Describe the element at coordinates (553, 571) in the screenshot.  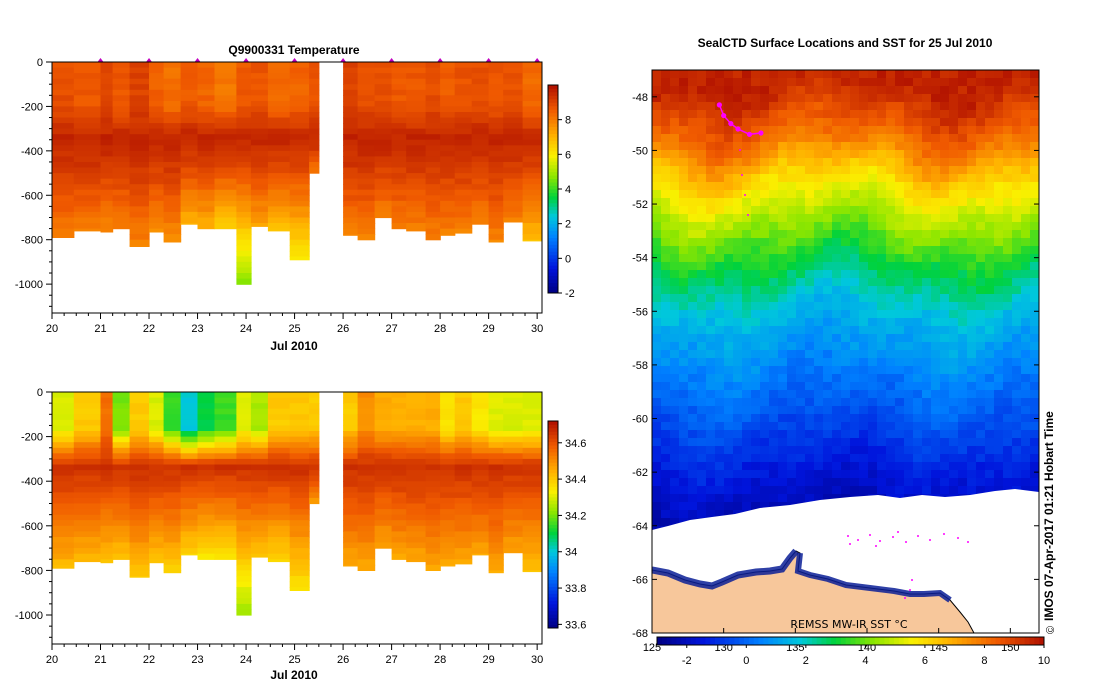
I see `colorbar-swatch` at that location.